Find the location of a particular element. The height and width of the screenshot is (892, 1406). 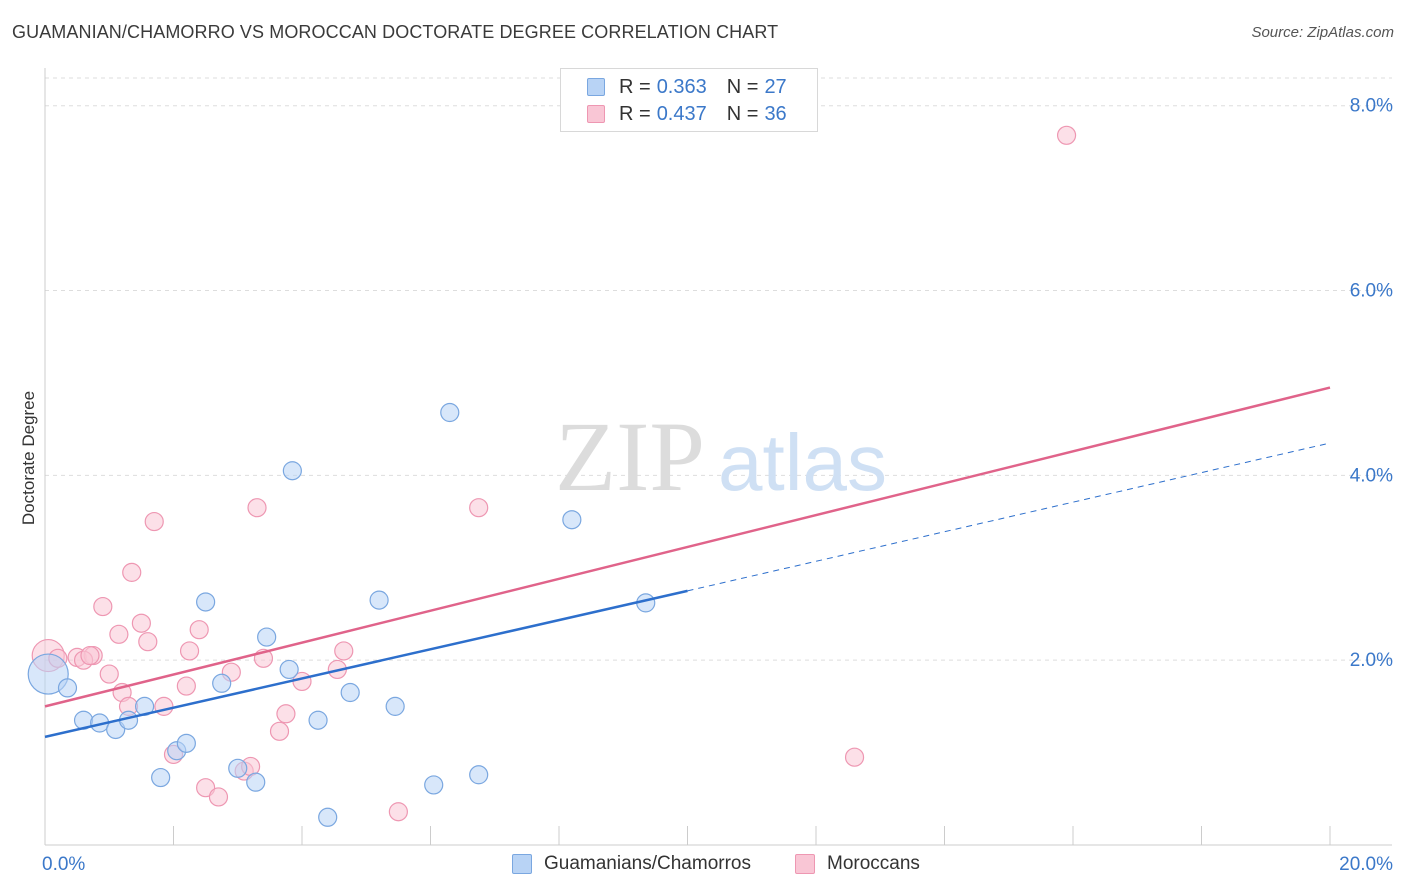

legend-row-guamanians: R = 0.363 N = 27 is located at coordinates (687, 87).